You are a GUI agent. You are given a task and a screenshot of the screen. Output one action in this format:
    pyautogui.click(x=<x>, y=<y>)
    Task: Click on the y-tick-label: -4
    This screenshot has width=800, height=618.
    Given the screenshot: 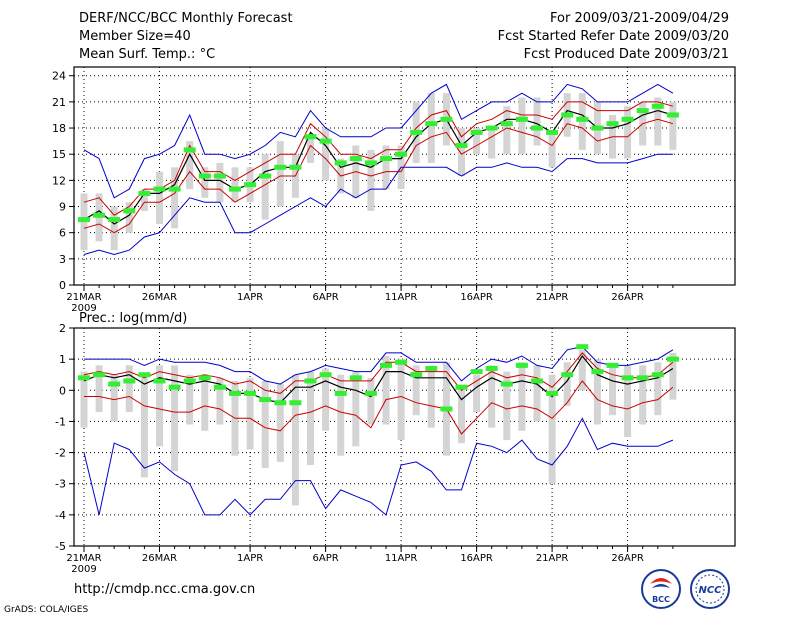 What is the action you would take?
    pyautogui.click(x=60, y=515)
    